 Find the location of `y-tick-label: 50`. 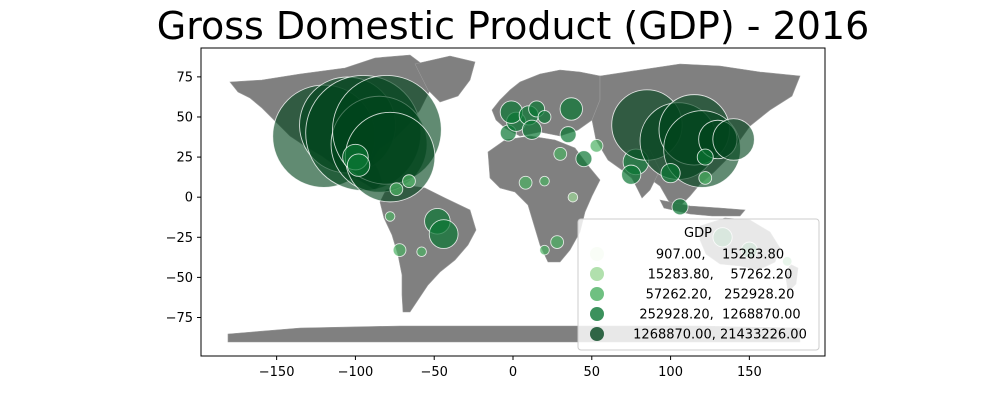

y-tick-label: 50 is located at coordinates (184, 117).